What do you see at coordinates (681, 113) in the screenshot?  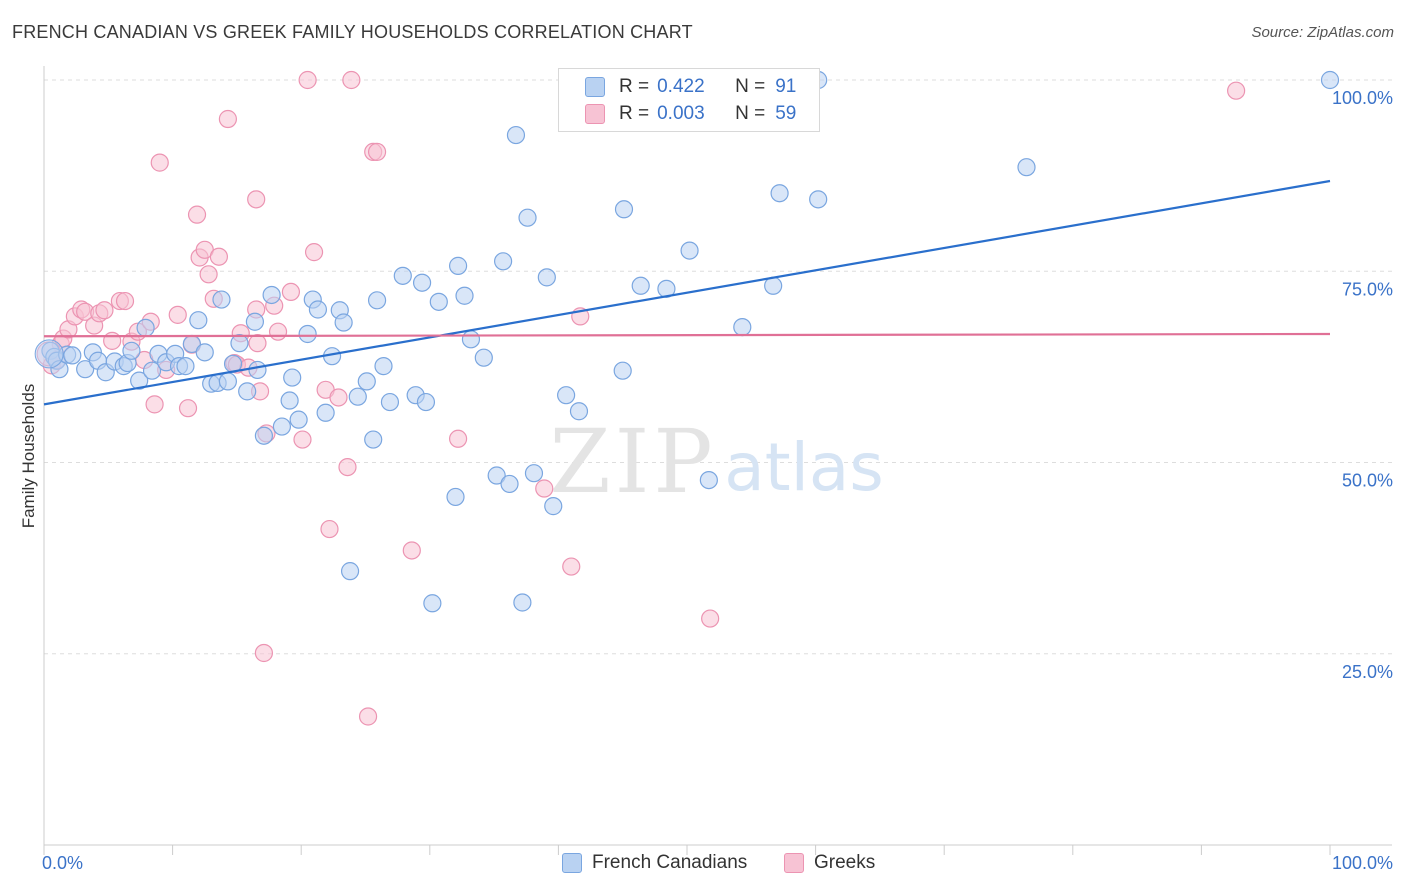 I see `greek-r-value: 0.003` at bounding box center [681, 113].